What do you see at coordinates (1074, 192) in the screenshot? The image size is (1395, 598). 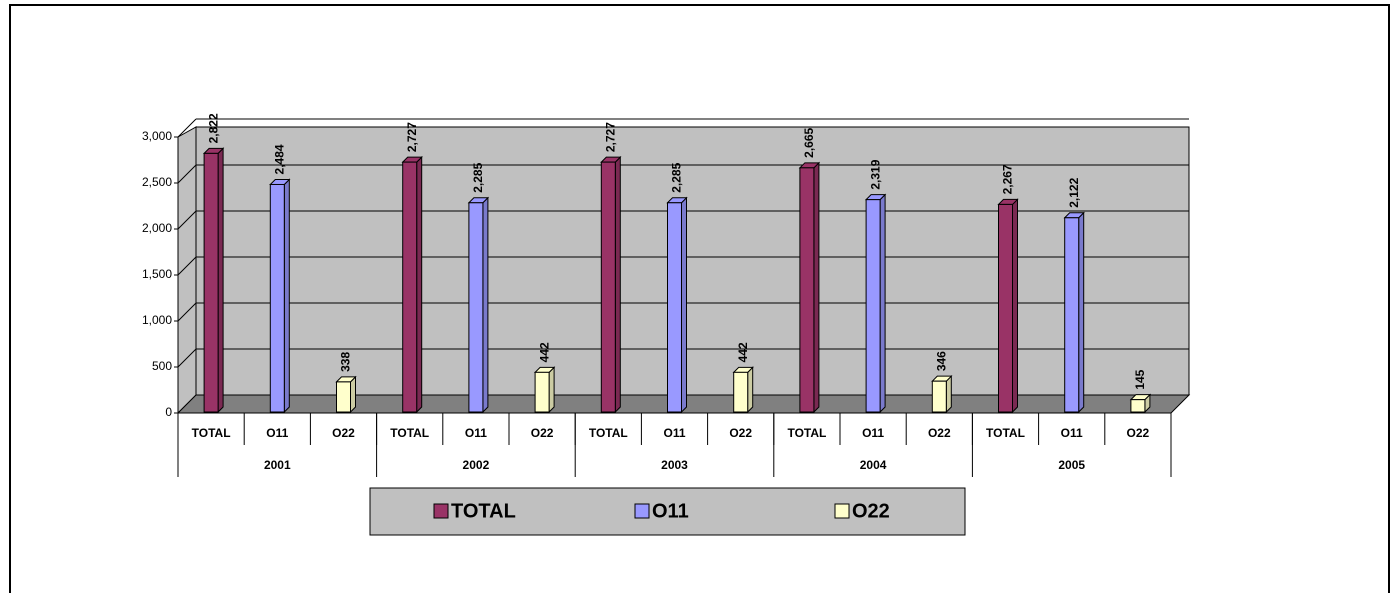 I see `value-label: 2,122` at bounding box center [1074, 192].